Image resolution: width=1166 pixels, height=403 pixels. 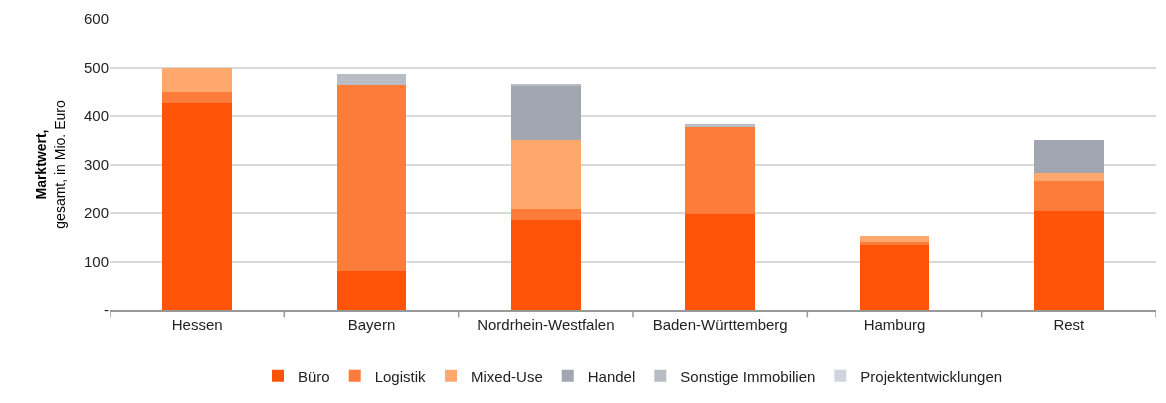 What do you see at coordinates (720, 324) in the screenshot?
I see `x-tick-label: Baden-Württemberg` at bounding box center [720, 324].